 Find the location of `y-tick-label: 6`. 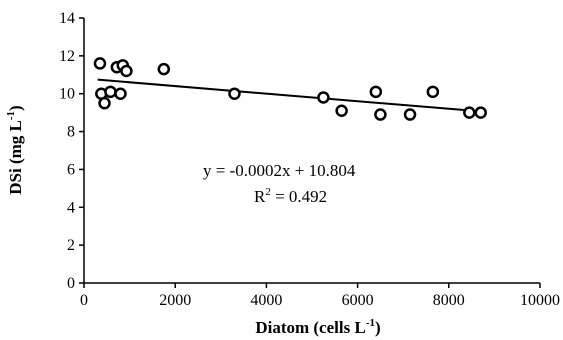

y-tick-label: 6 is located at coordinates (71, 169).